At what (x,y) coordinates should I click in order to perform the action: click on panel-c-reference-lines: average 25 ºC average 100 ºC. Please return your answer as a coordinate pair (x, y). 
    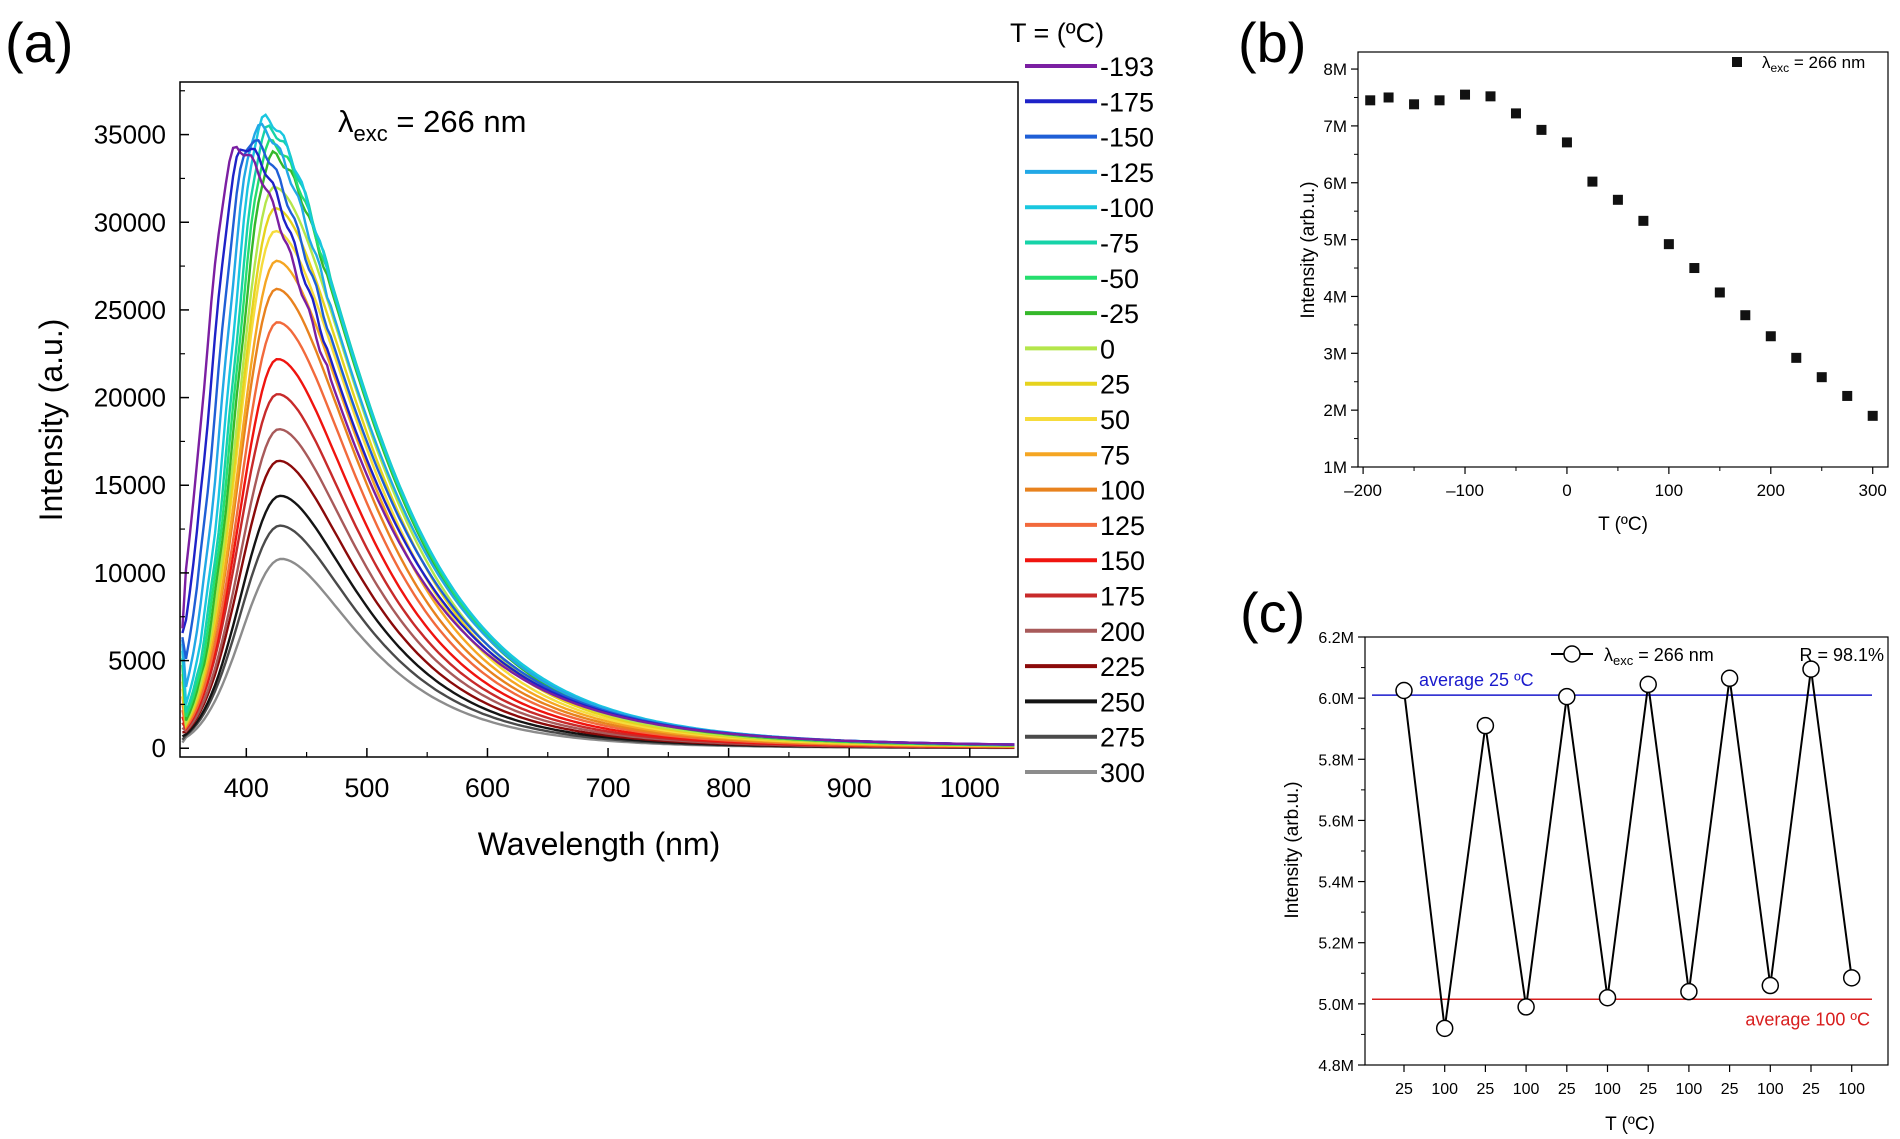
    Looking at the image, I should click on (1622, 849).